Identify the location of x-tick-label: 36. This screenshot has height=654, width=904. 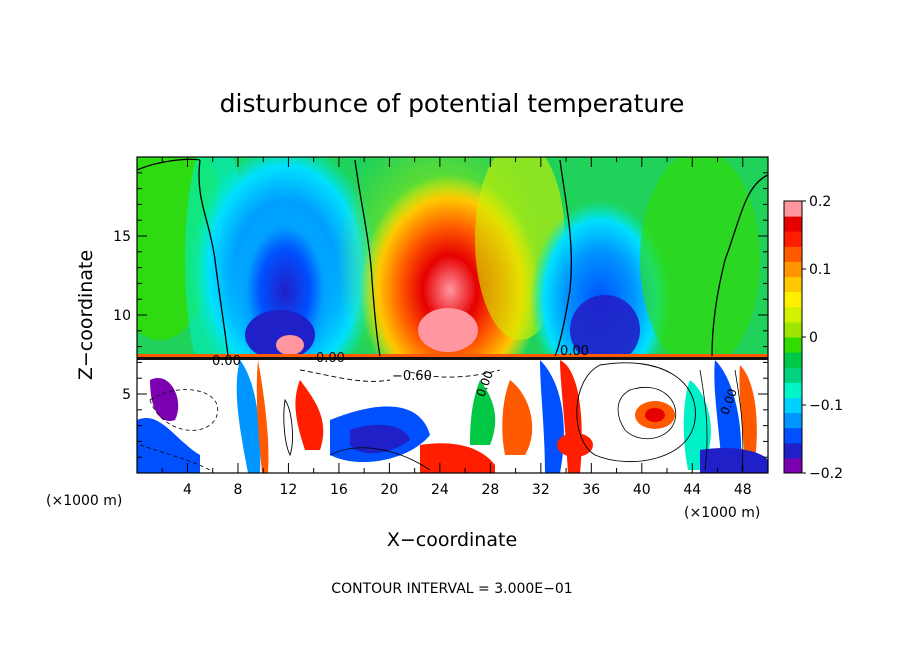
(591, 490).